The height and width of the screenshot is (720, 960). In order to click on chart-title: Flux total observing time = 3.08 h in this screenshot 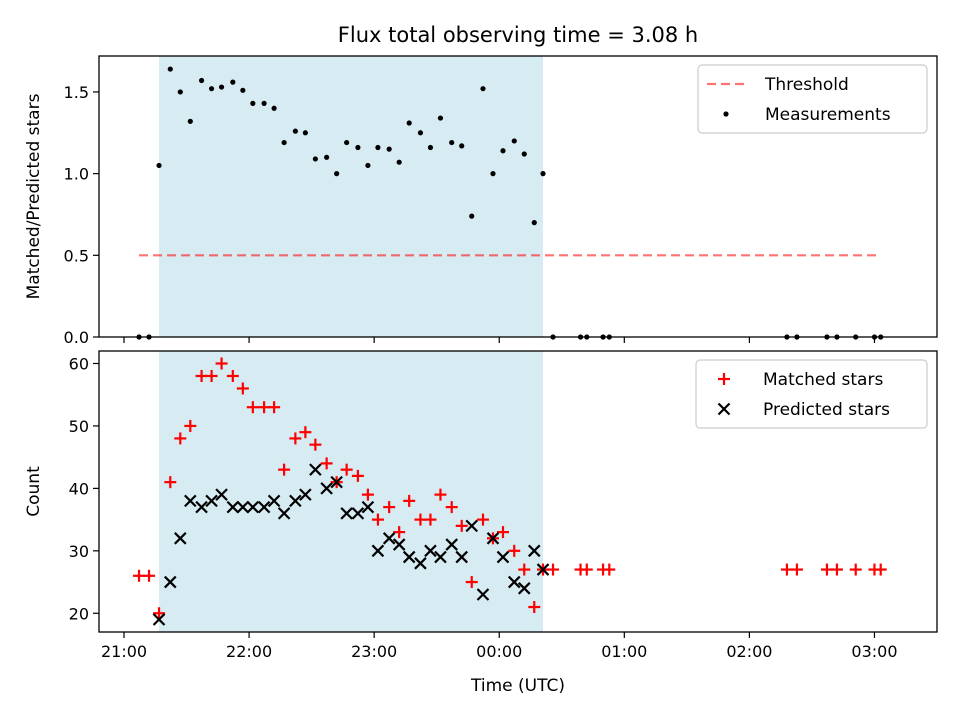, I will do `click(518, 35)`.